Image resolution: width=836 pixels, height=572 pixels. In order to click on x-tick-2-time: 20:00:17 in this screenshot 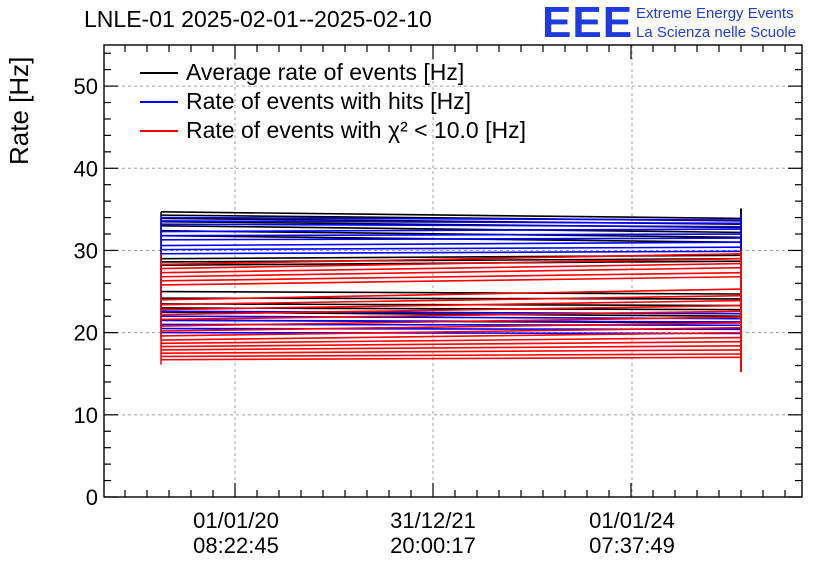, I will do `click(433, 545)`.